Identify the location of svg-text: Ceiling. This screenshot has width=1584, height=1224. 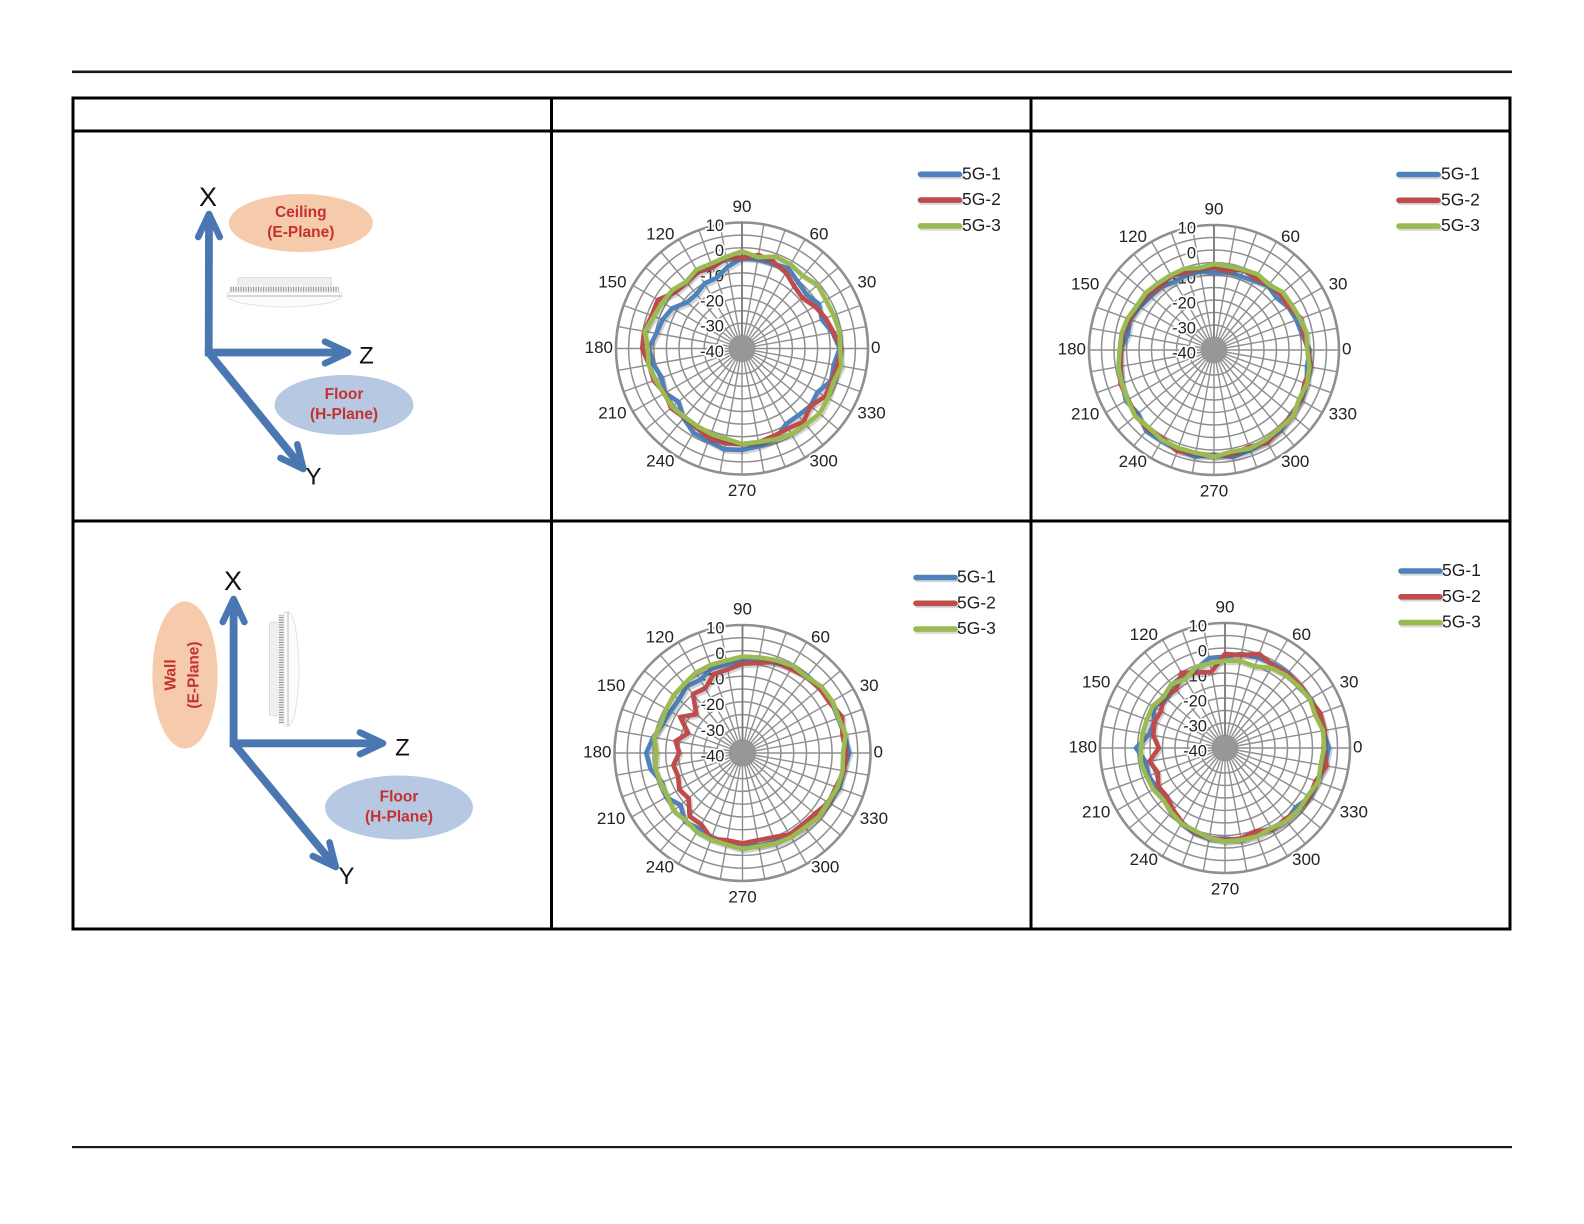
(301, 212).